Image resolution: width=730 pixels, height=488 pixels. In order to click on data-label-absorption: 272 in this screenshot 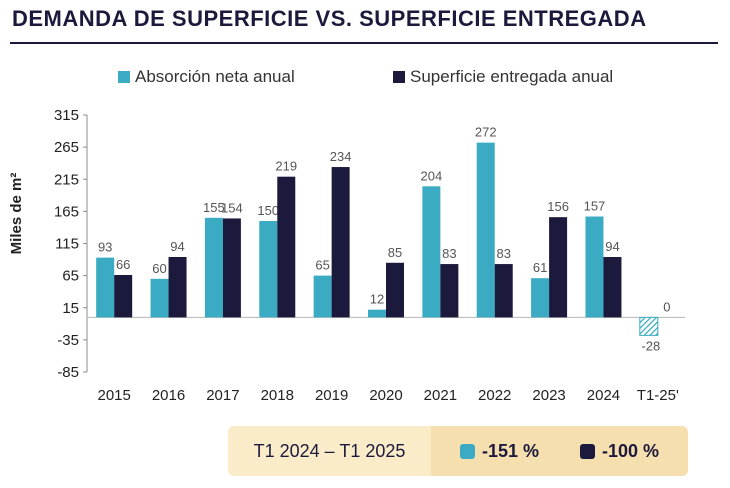, I will do `click(486, 132)`.